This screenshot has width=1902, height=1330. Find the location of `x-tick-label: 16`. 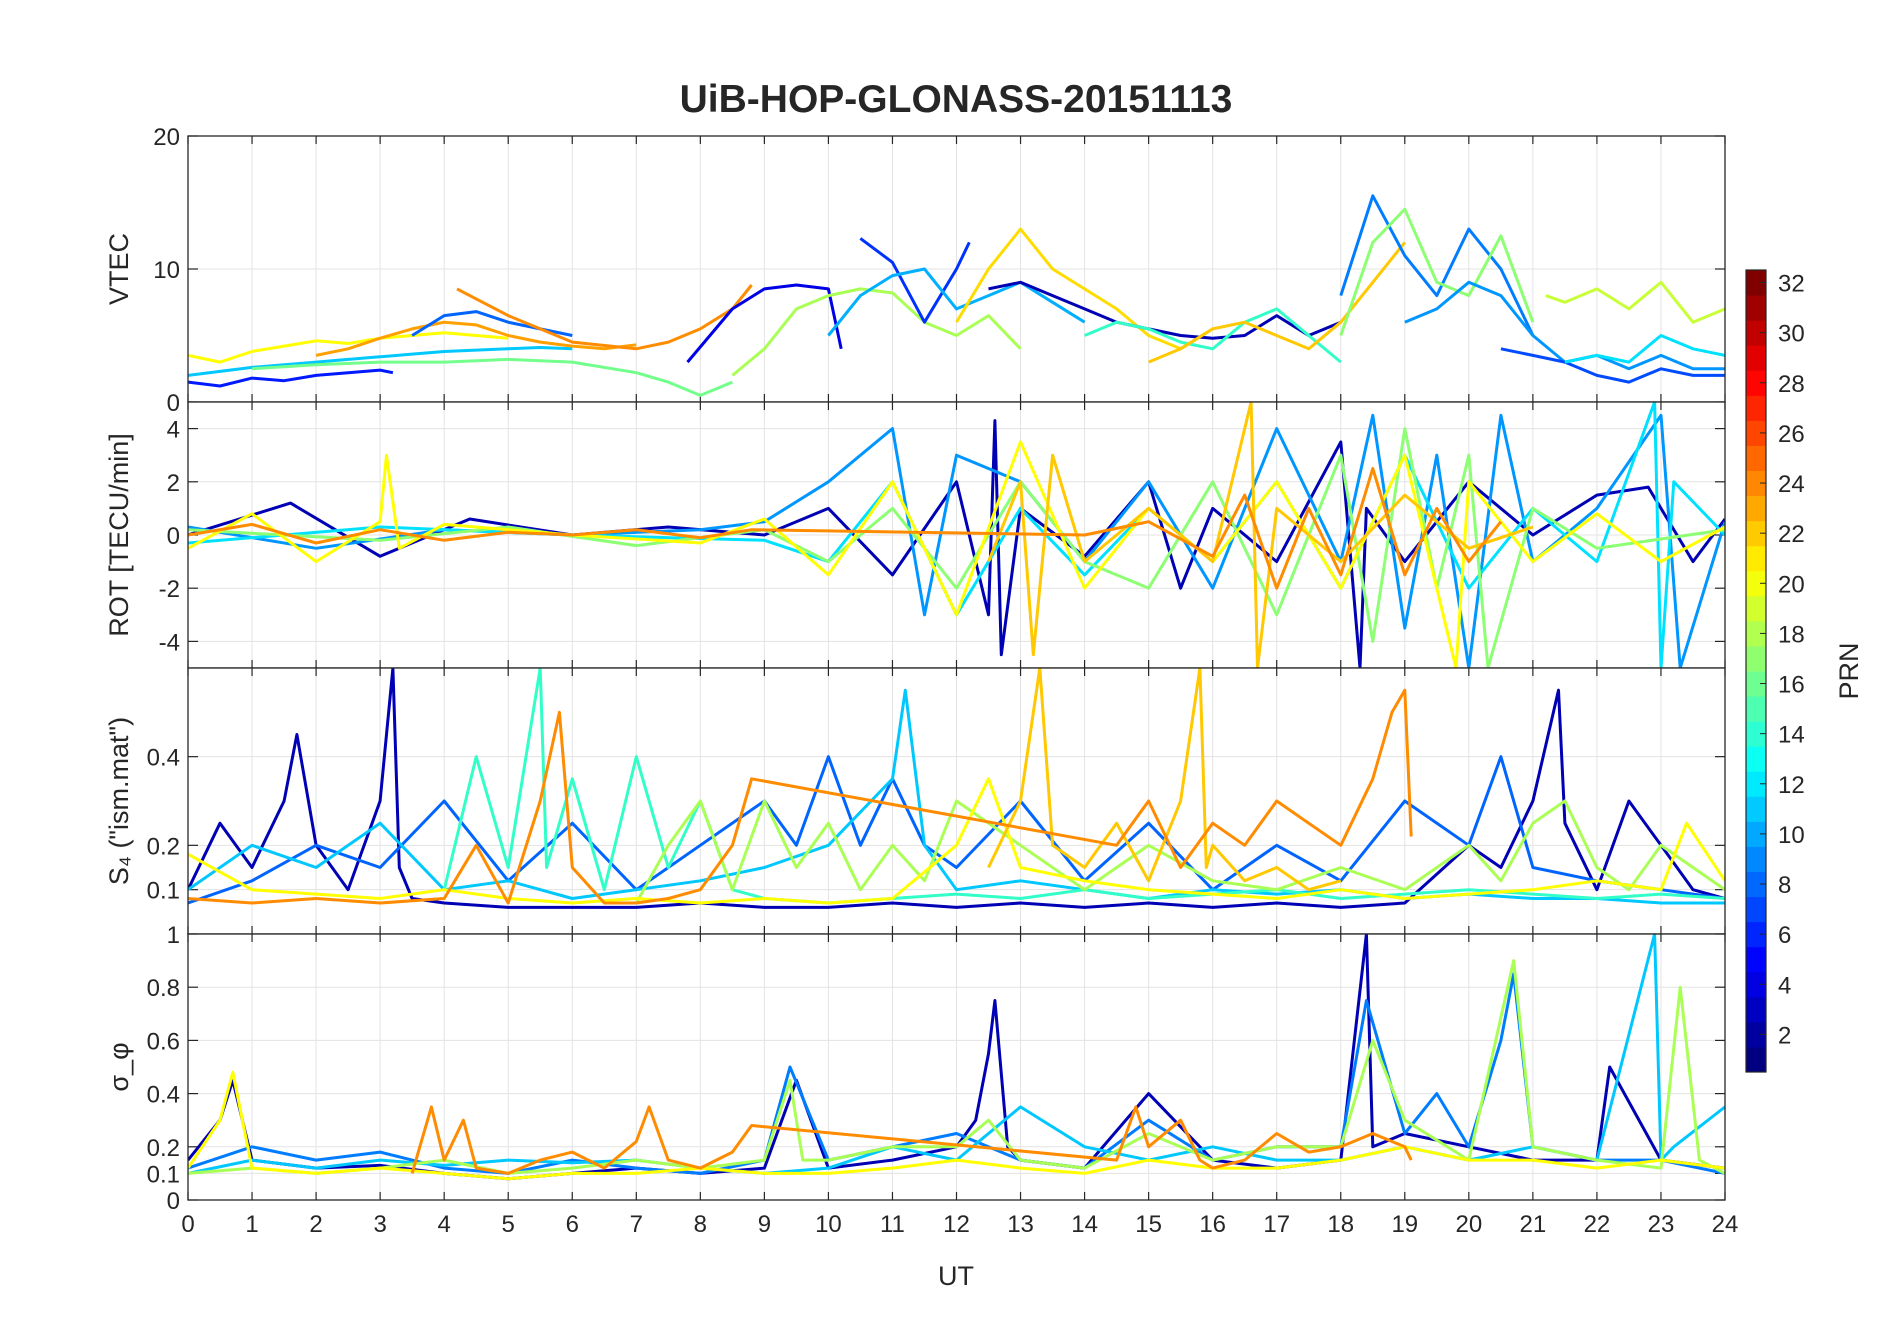

x-tick-label: 16 is located at coordinates (1212, 1224).